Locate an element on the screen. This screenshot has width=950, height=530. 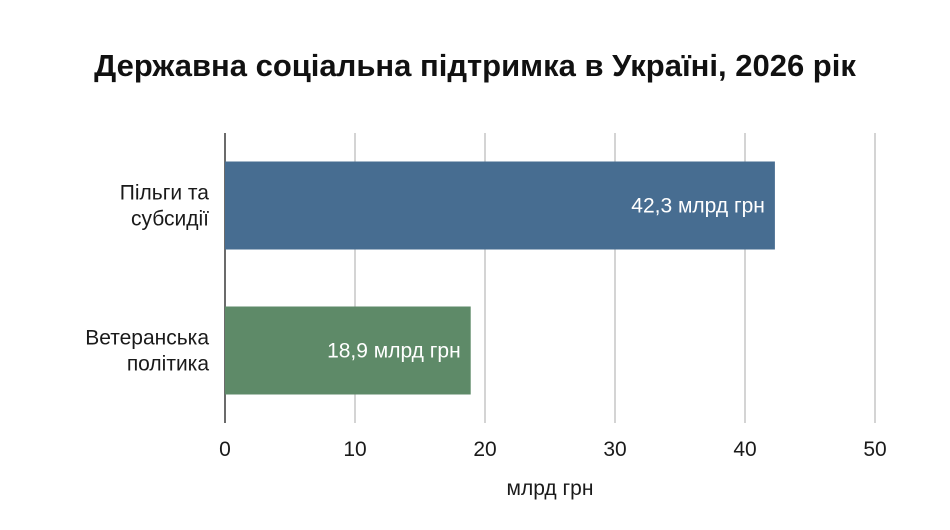
category-label-1: Пільги та субсидії is located at coordinates (165, 206).